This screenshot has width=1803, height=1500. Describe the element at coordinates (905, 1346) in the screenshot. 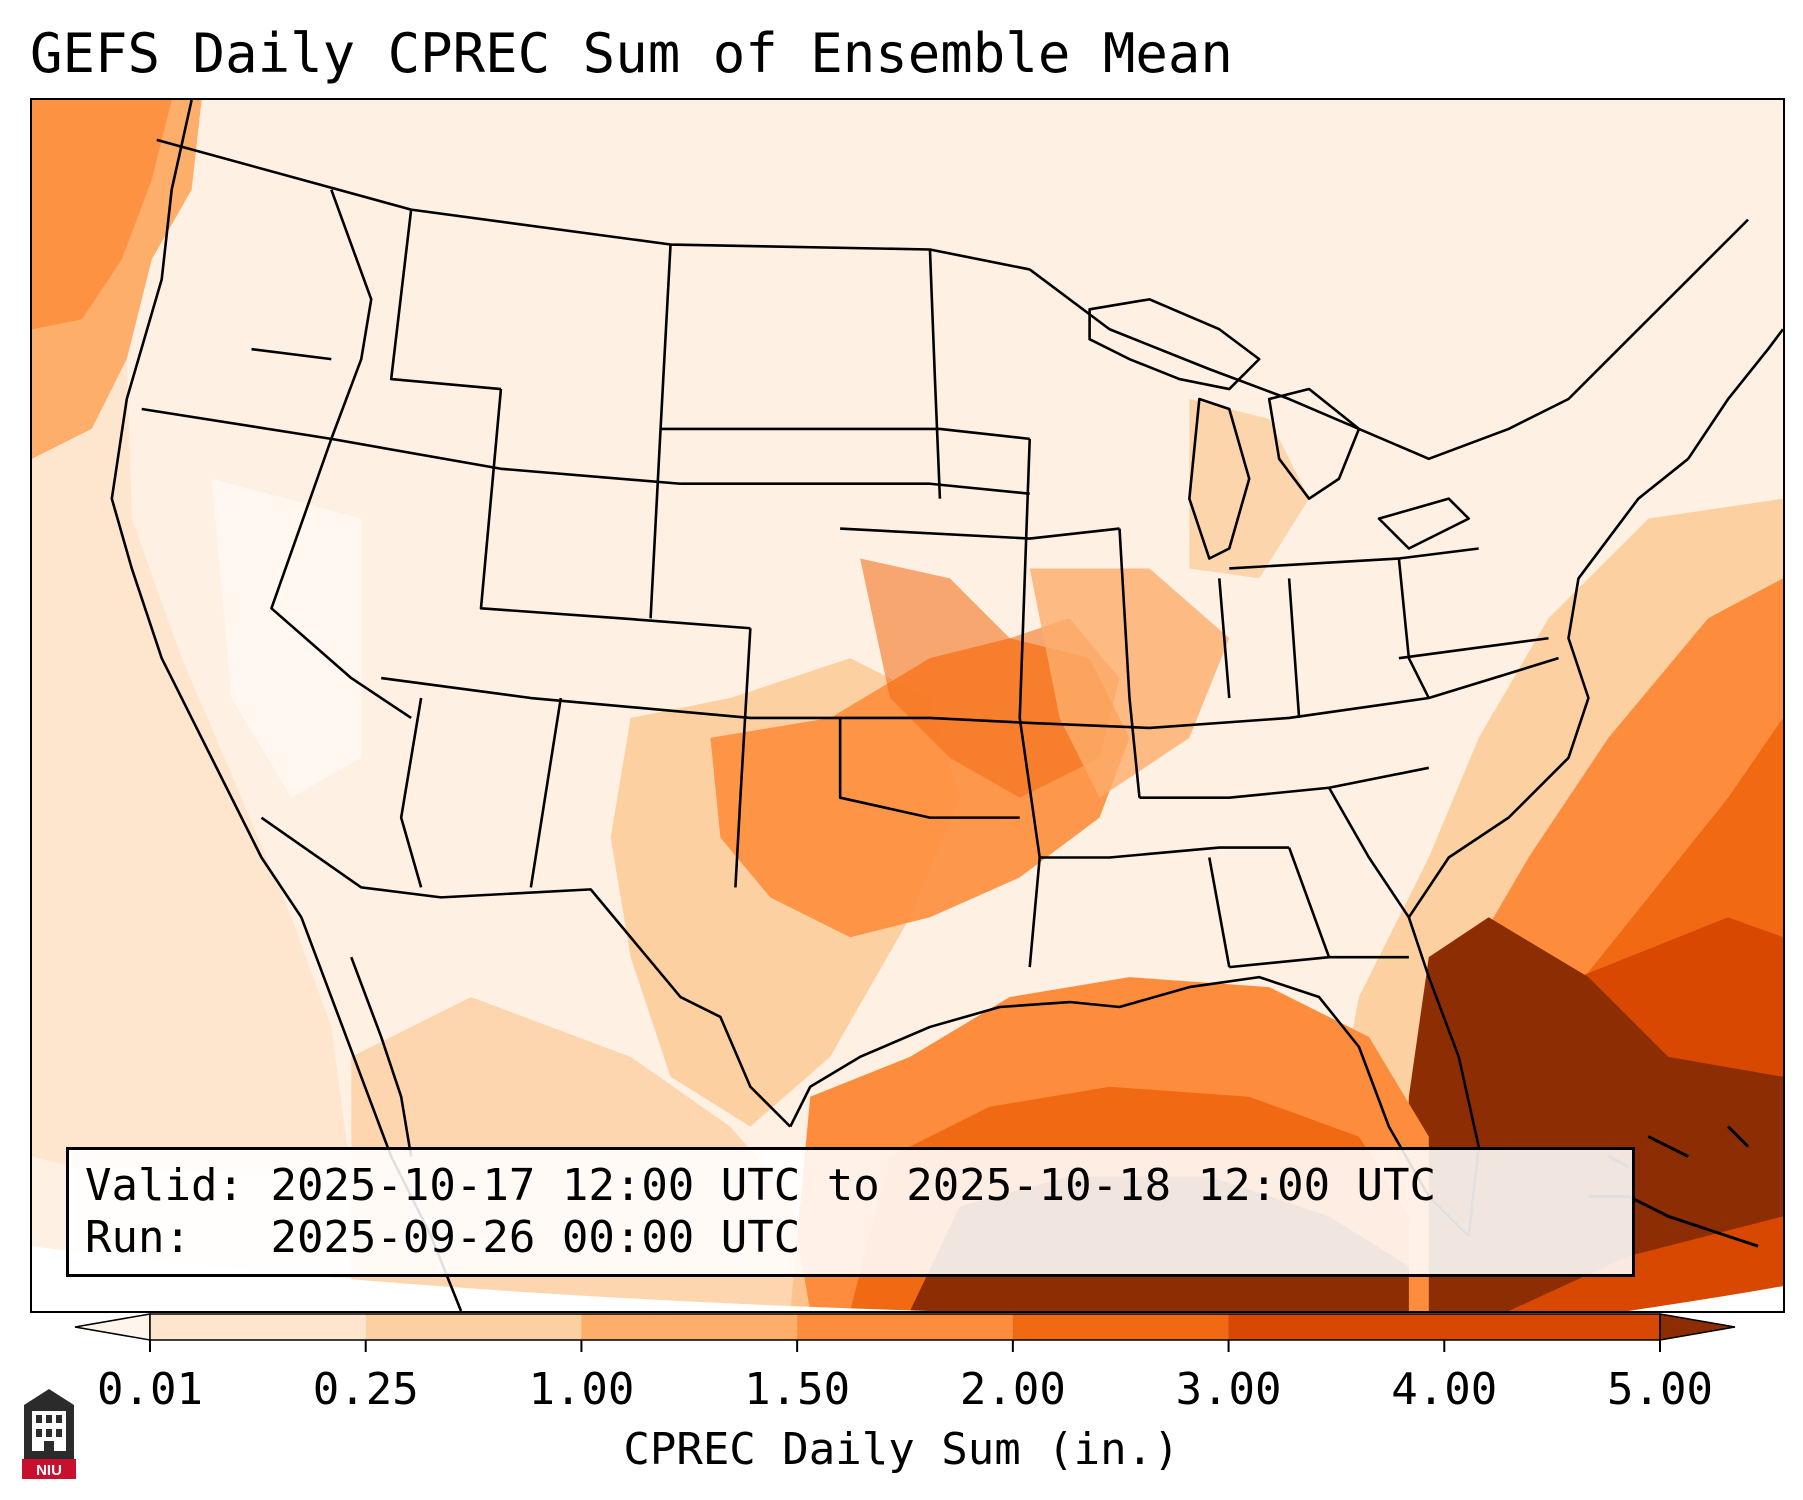

I see `colorbar-ticks` at that location.